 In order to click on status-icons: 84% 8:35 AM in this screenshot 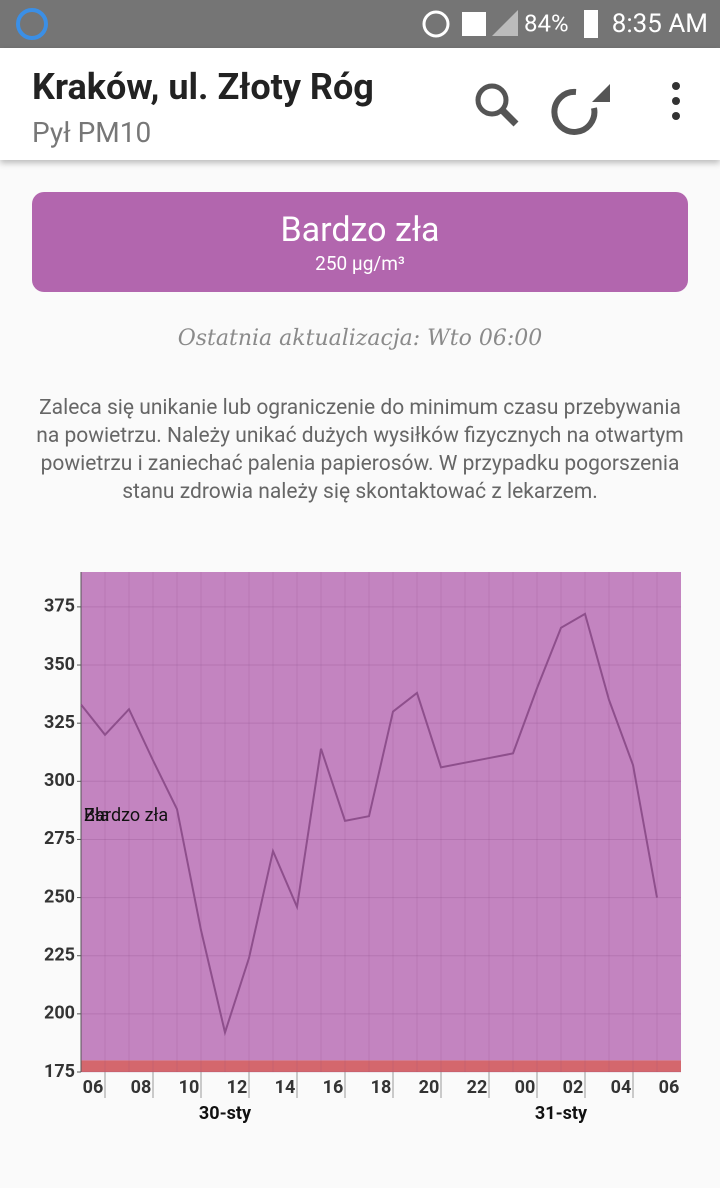, I will do `click(362, 24)`.